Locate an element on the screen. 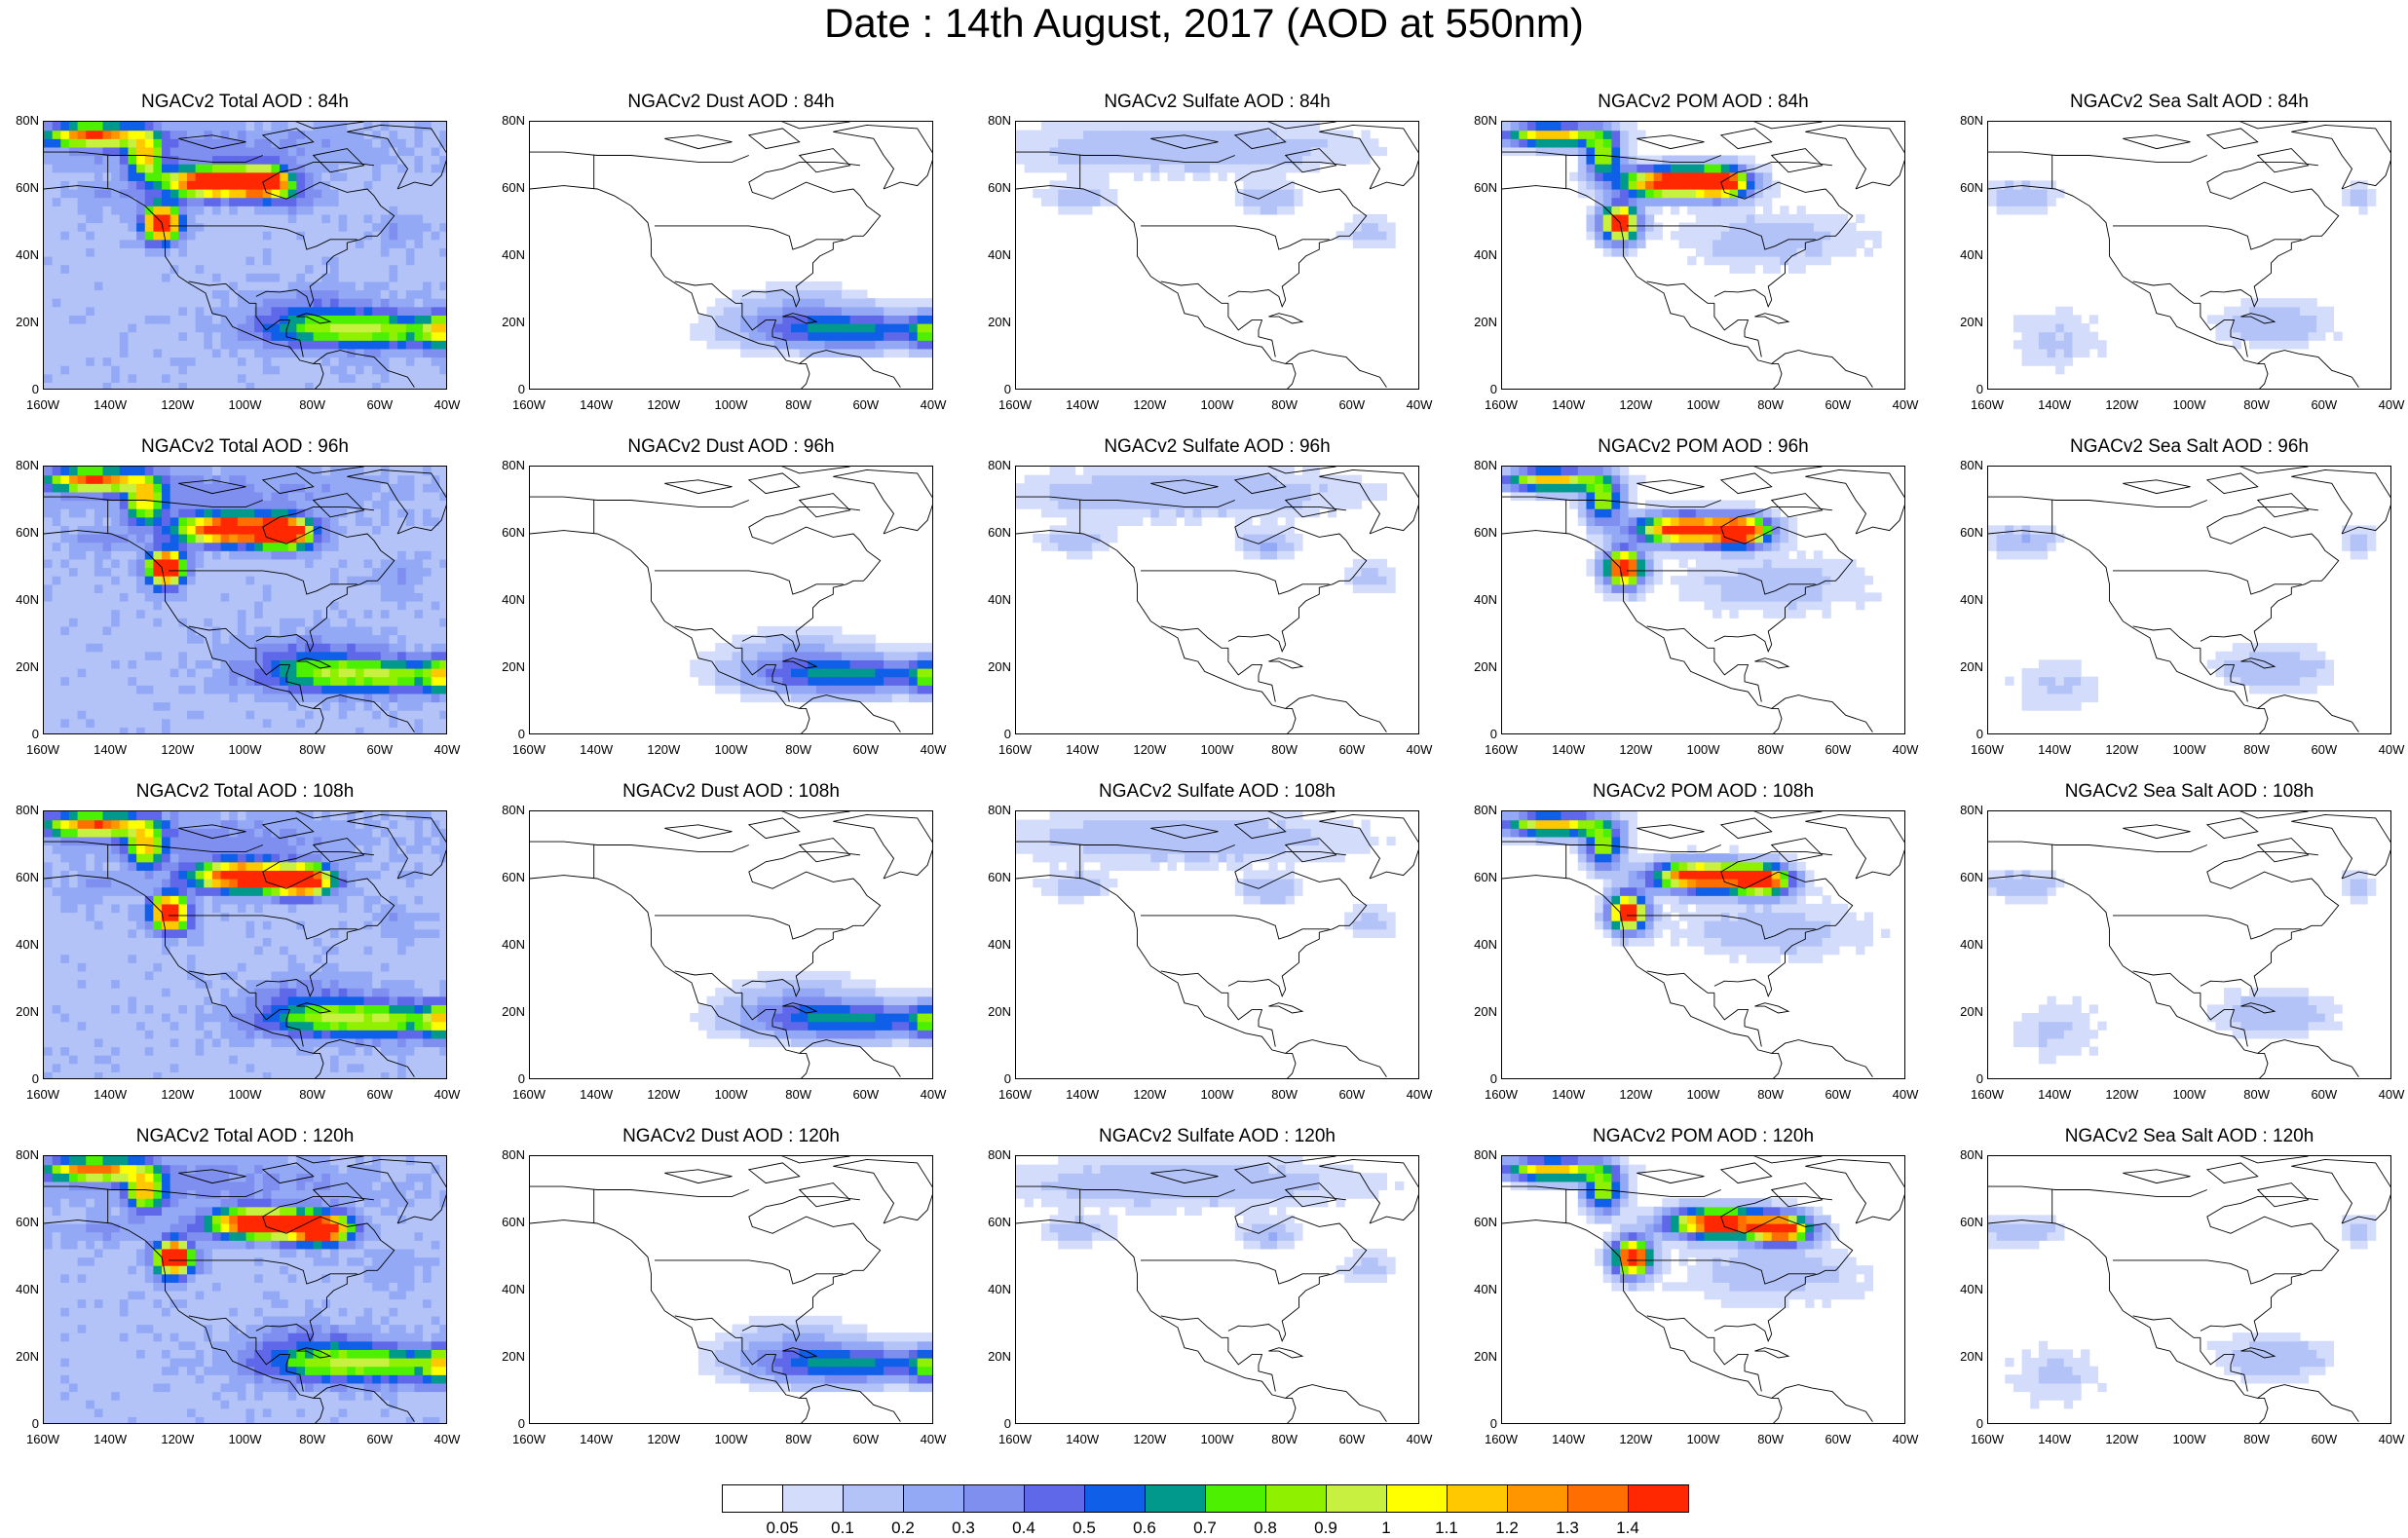 The width and height of the screenshot is (2408, 1538). x-tick-label: 40W is located at coordinates (1419, 749).